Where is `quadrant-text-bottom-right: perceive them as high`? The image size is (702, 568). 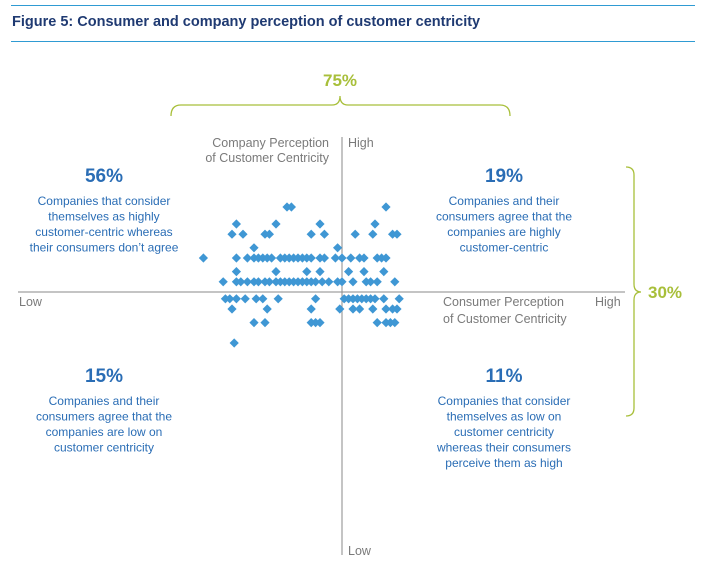
quadrant-text-bottom-right: perceive them as high is located at coordinates (503, 463).